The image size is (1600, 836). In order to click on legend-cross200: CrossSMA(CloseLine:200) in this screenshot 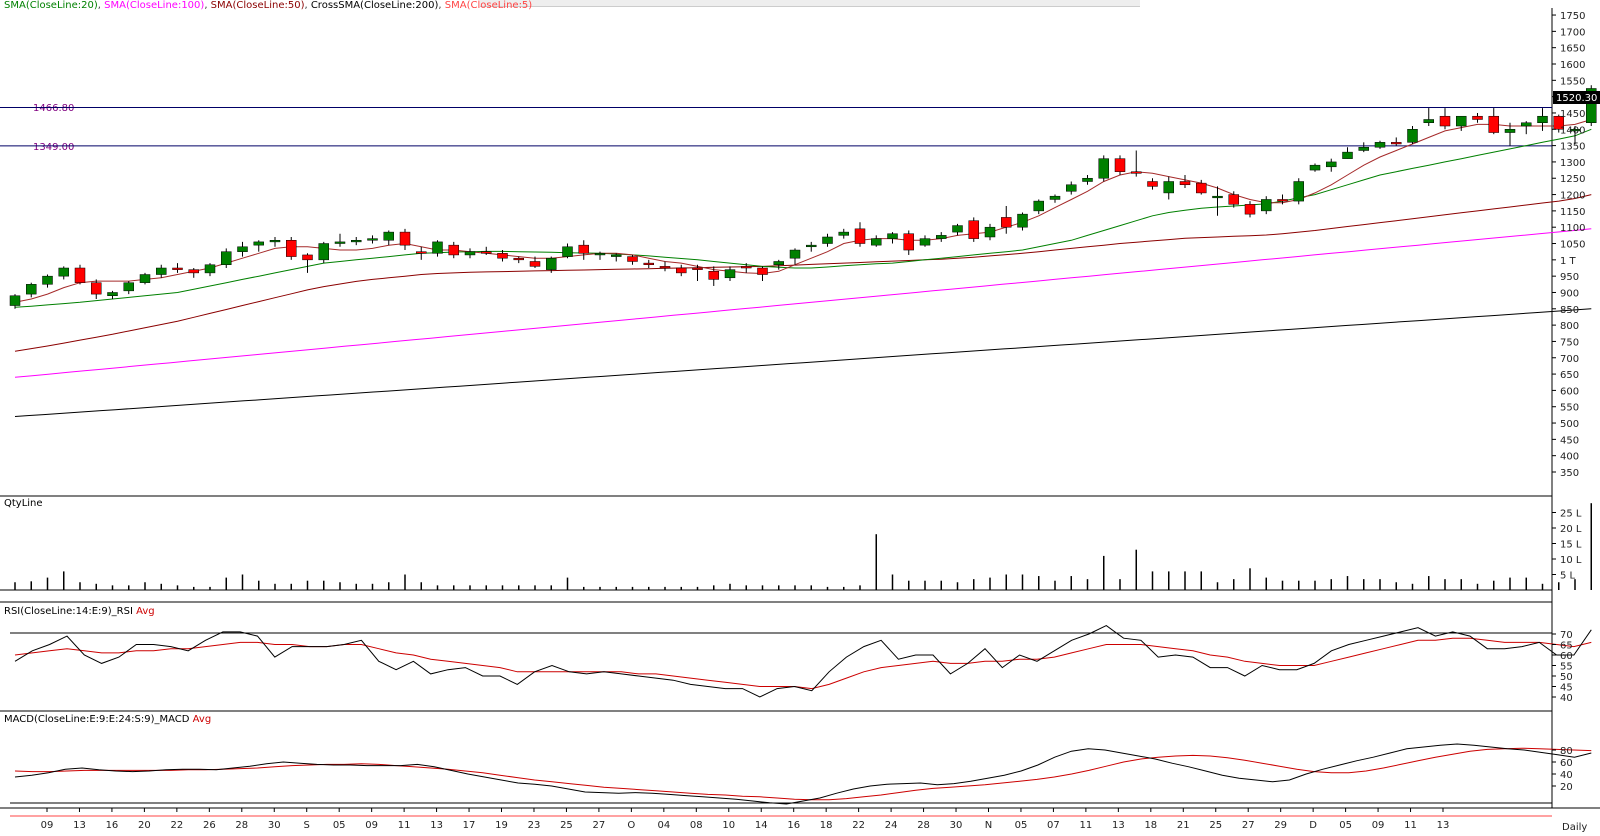, I will do `click(375, 5)`.